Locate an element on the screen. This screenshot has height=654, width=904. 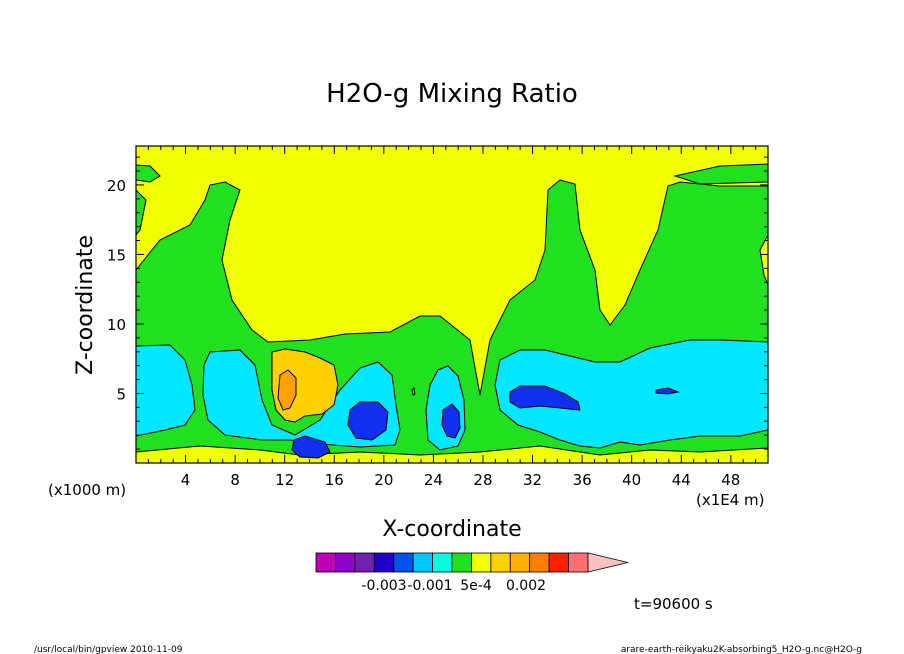
x-tick-label: 40 is located at coordinates (631, 480).